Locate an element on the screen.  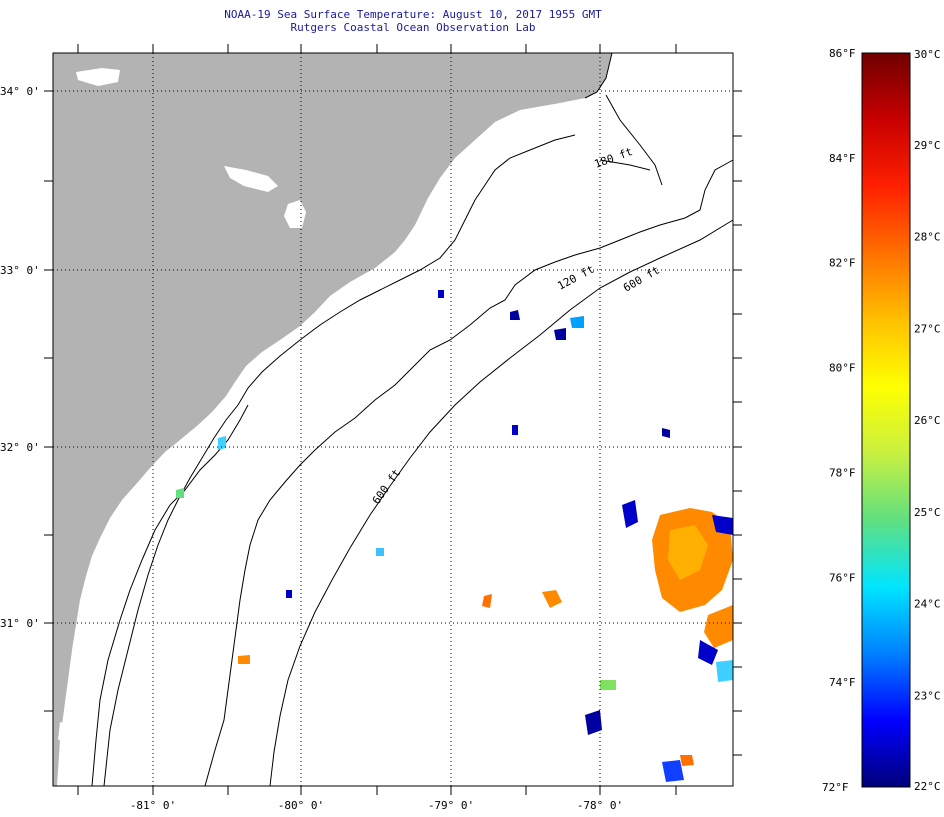
colorbar-f-label: 72°F is located at coordinates (835, 787).